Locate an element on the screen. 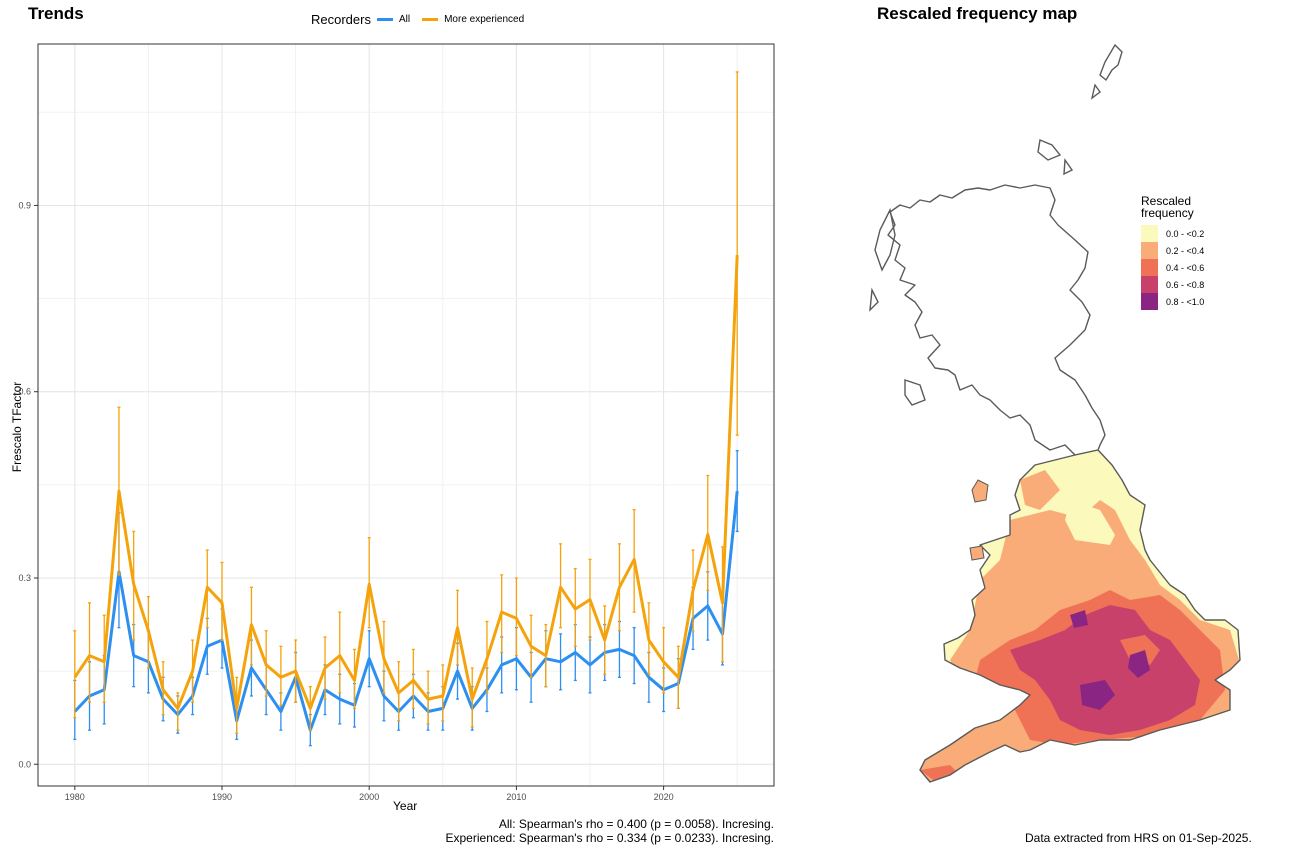  map-title: Rescaled frequency map is located at coordinates (977, 13).